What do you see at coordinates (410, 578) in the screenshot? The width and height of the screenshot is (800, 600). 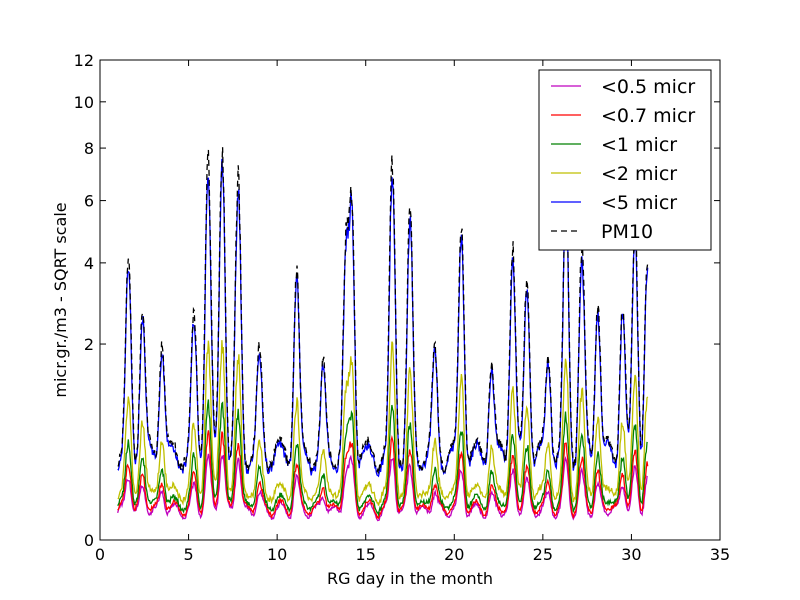 I see `x-axis-title: RG day in the month` at bounding box center [410, 578].